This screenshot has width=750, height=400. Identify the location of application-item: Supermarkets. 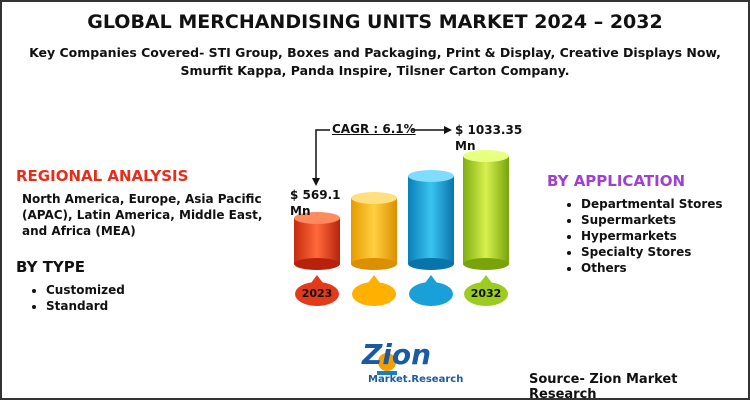
(652, 220).